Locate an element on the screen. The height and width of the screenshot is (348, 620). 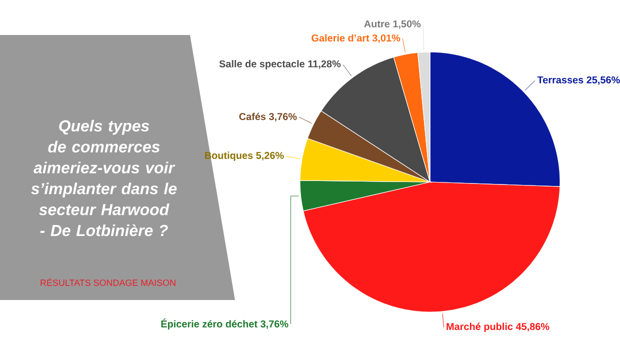
data-label: 11,28% is located at coordinates (324, 64).